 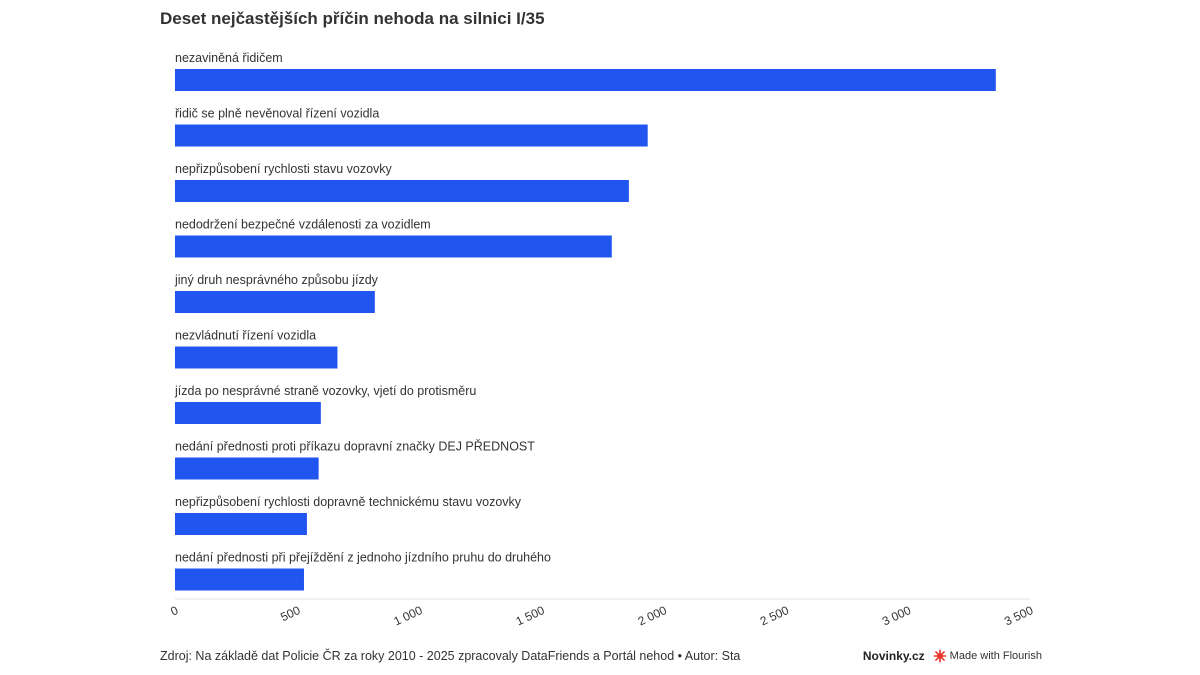 What do you see at coordinates (407, 616) in the screenshot?
I see `x-tick-label: 1 000` at bounding box center [407, 616].